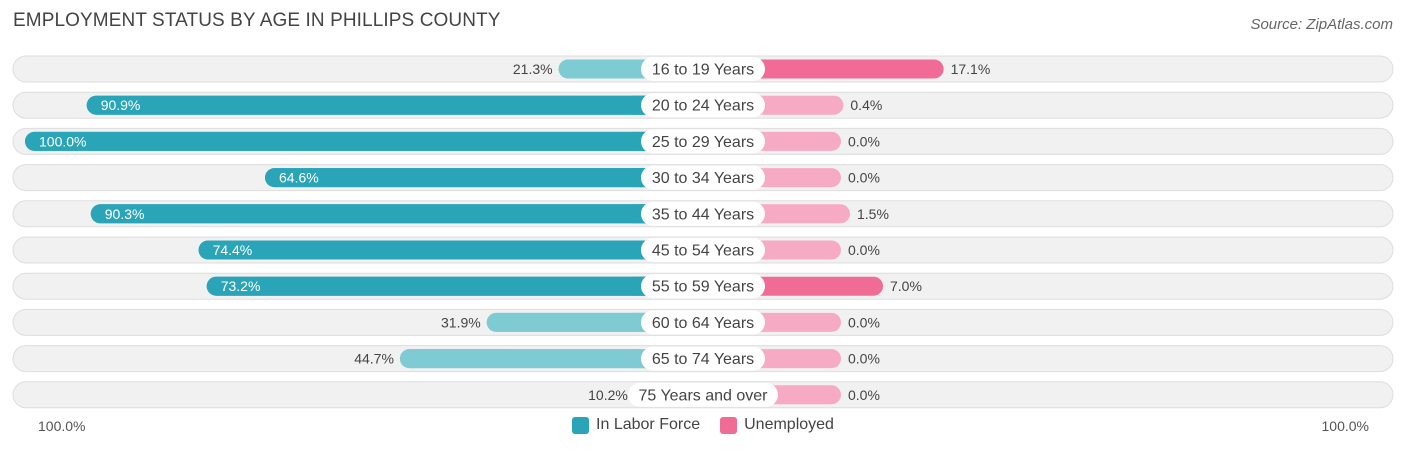 This screenshot has height=451, width=1406. I want to click on value-label-unemployed: 1.5%, so click(873, 214).